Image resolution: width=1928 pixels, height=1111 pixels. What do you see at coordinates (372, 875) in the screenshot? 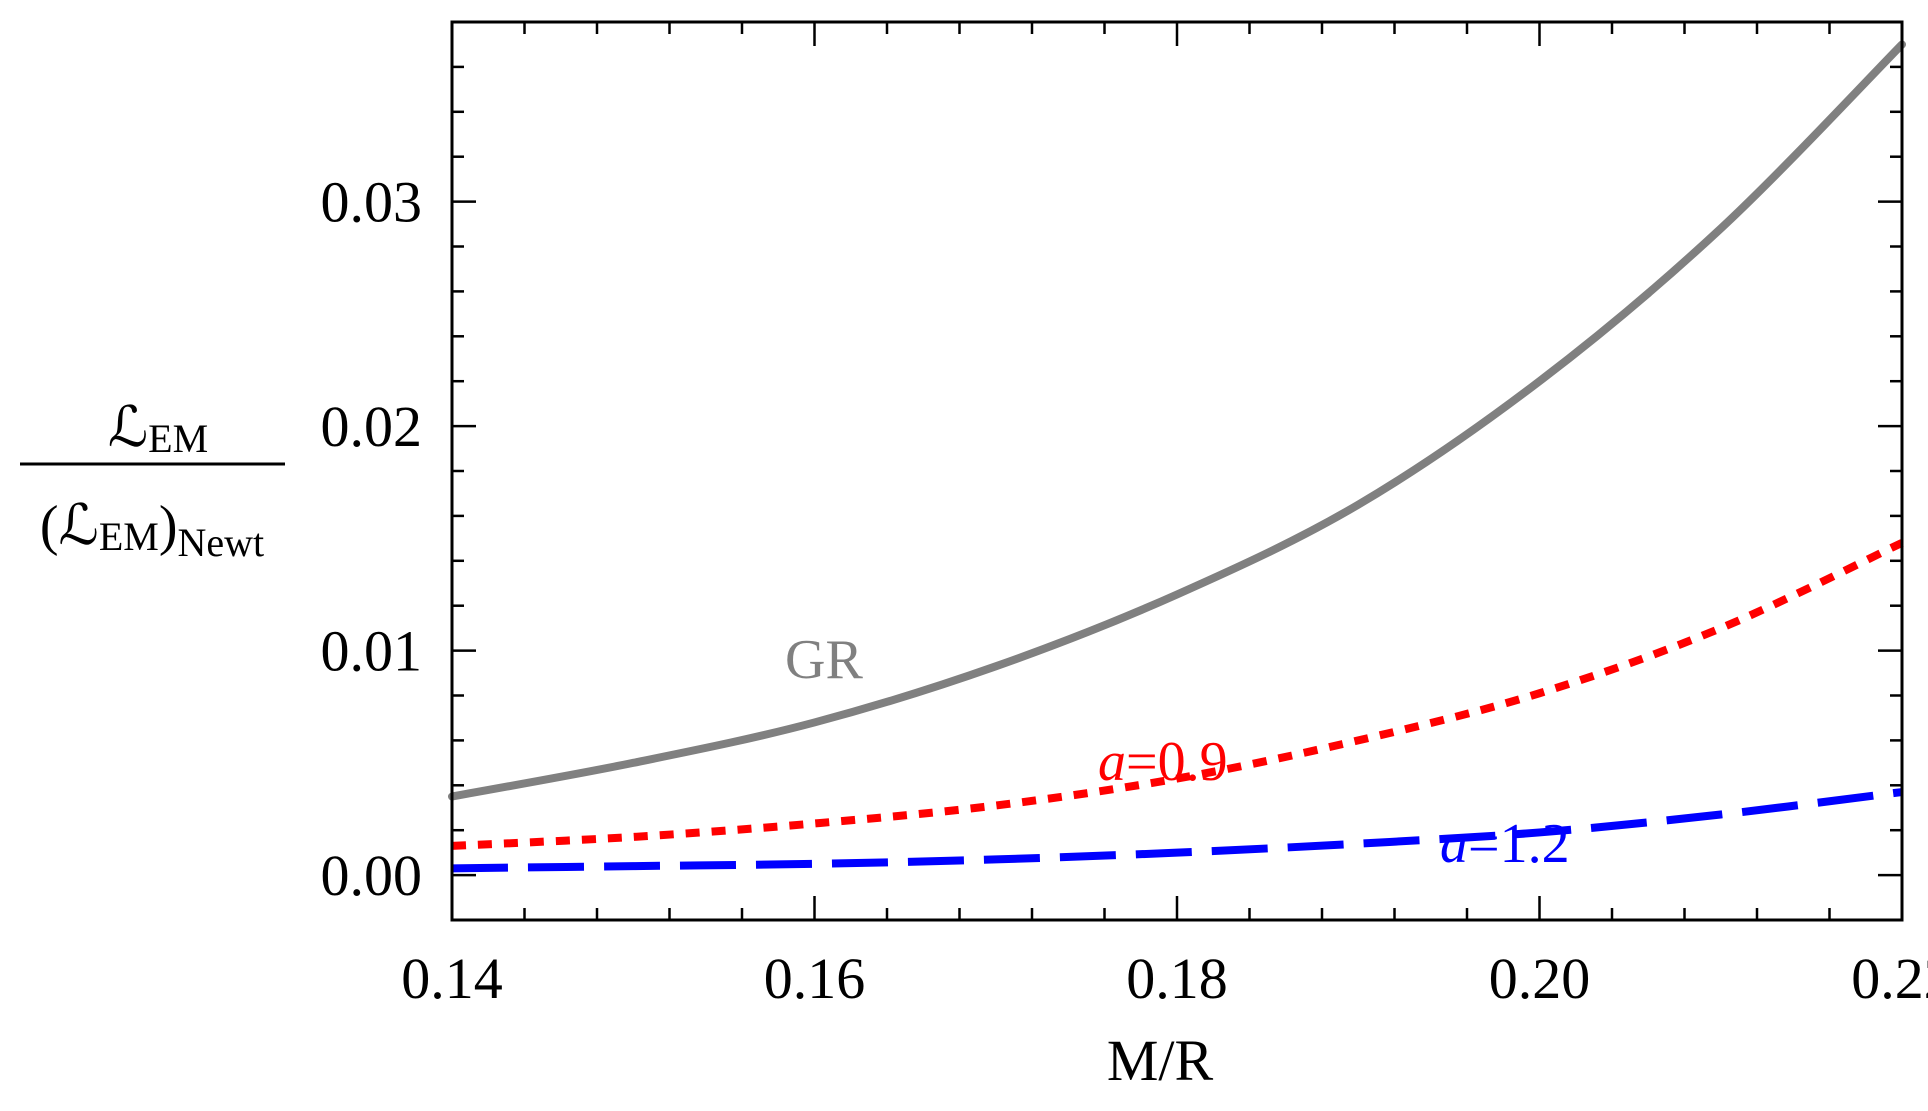
I see `y-tick-label: 0.00` at bounding box center [372, 875].